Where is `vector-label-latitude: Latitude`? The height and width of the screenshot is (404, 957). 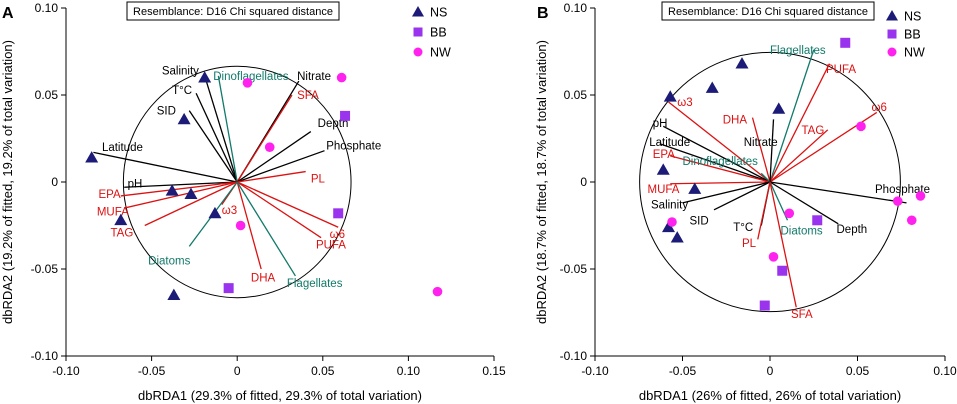 vector-label-latitude: Latitude is located at coordinates (122, 148).